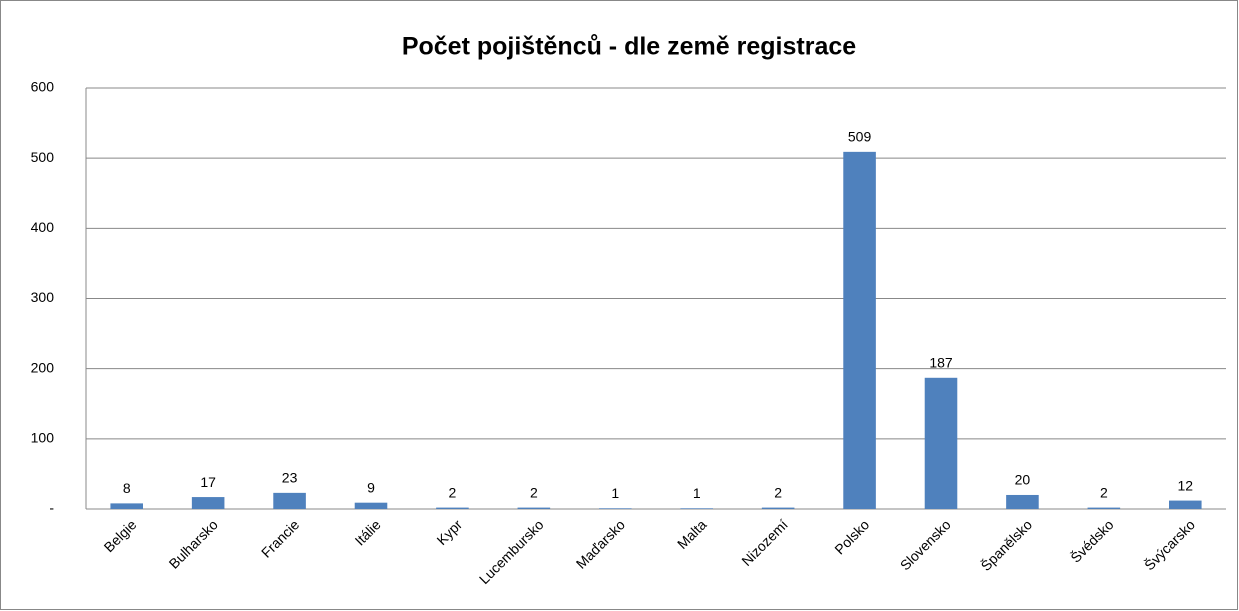 Image resolution: width=1239 pixels, height=611 pixels. Describe the element at coordinates (43, 297) in the screenshot. I see `y-tick-label: 300` at that location.